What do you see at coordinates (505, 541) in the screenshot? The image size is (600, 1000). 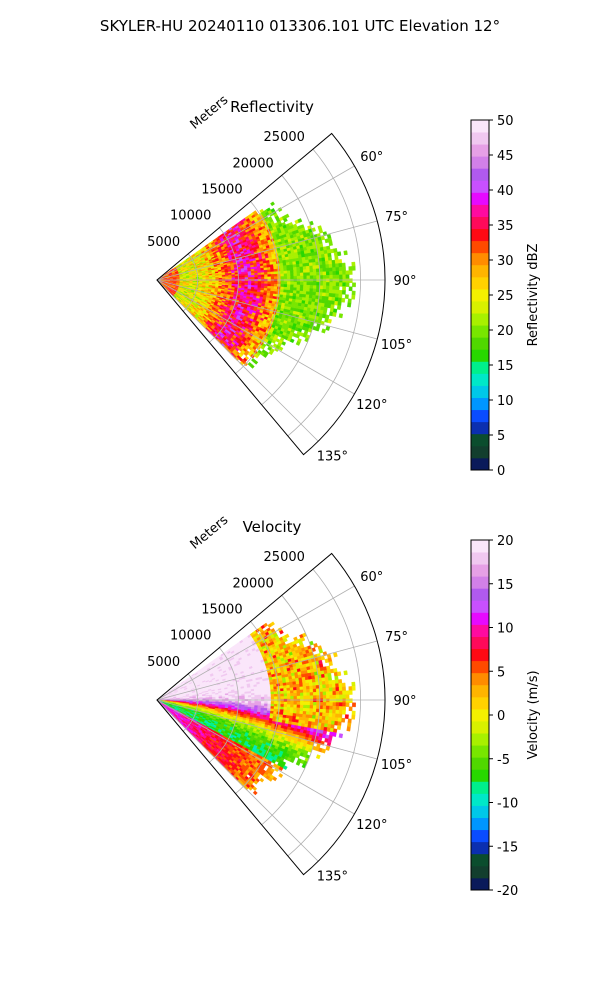 I see `colorbar-tick-label: 20` at bounding box center [505, 541].